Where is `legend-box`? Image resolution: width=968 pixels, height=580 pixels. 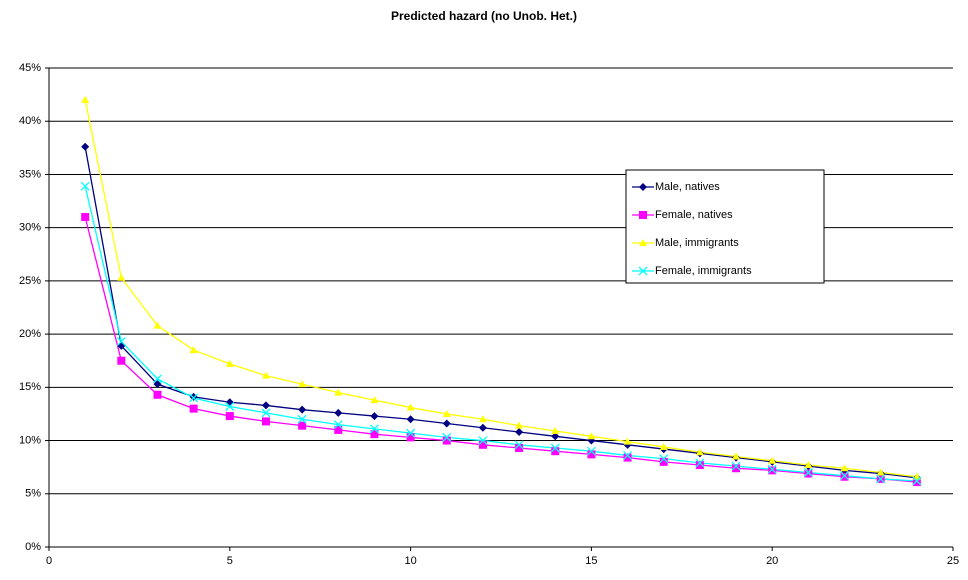 legend-box is located at coordinates (725, 226).